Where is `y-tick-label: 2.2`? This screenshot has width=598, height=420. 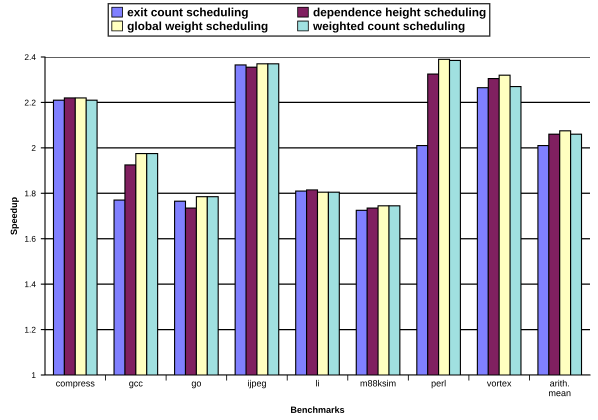 y-tick-label: 2.2 is located at coordinates (30, 103).